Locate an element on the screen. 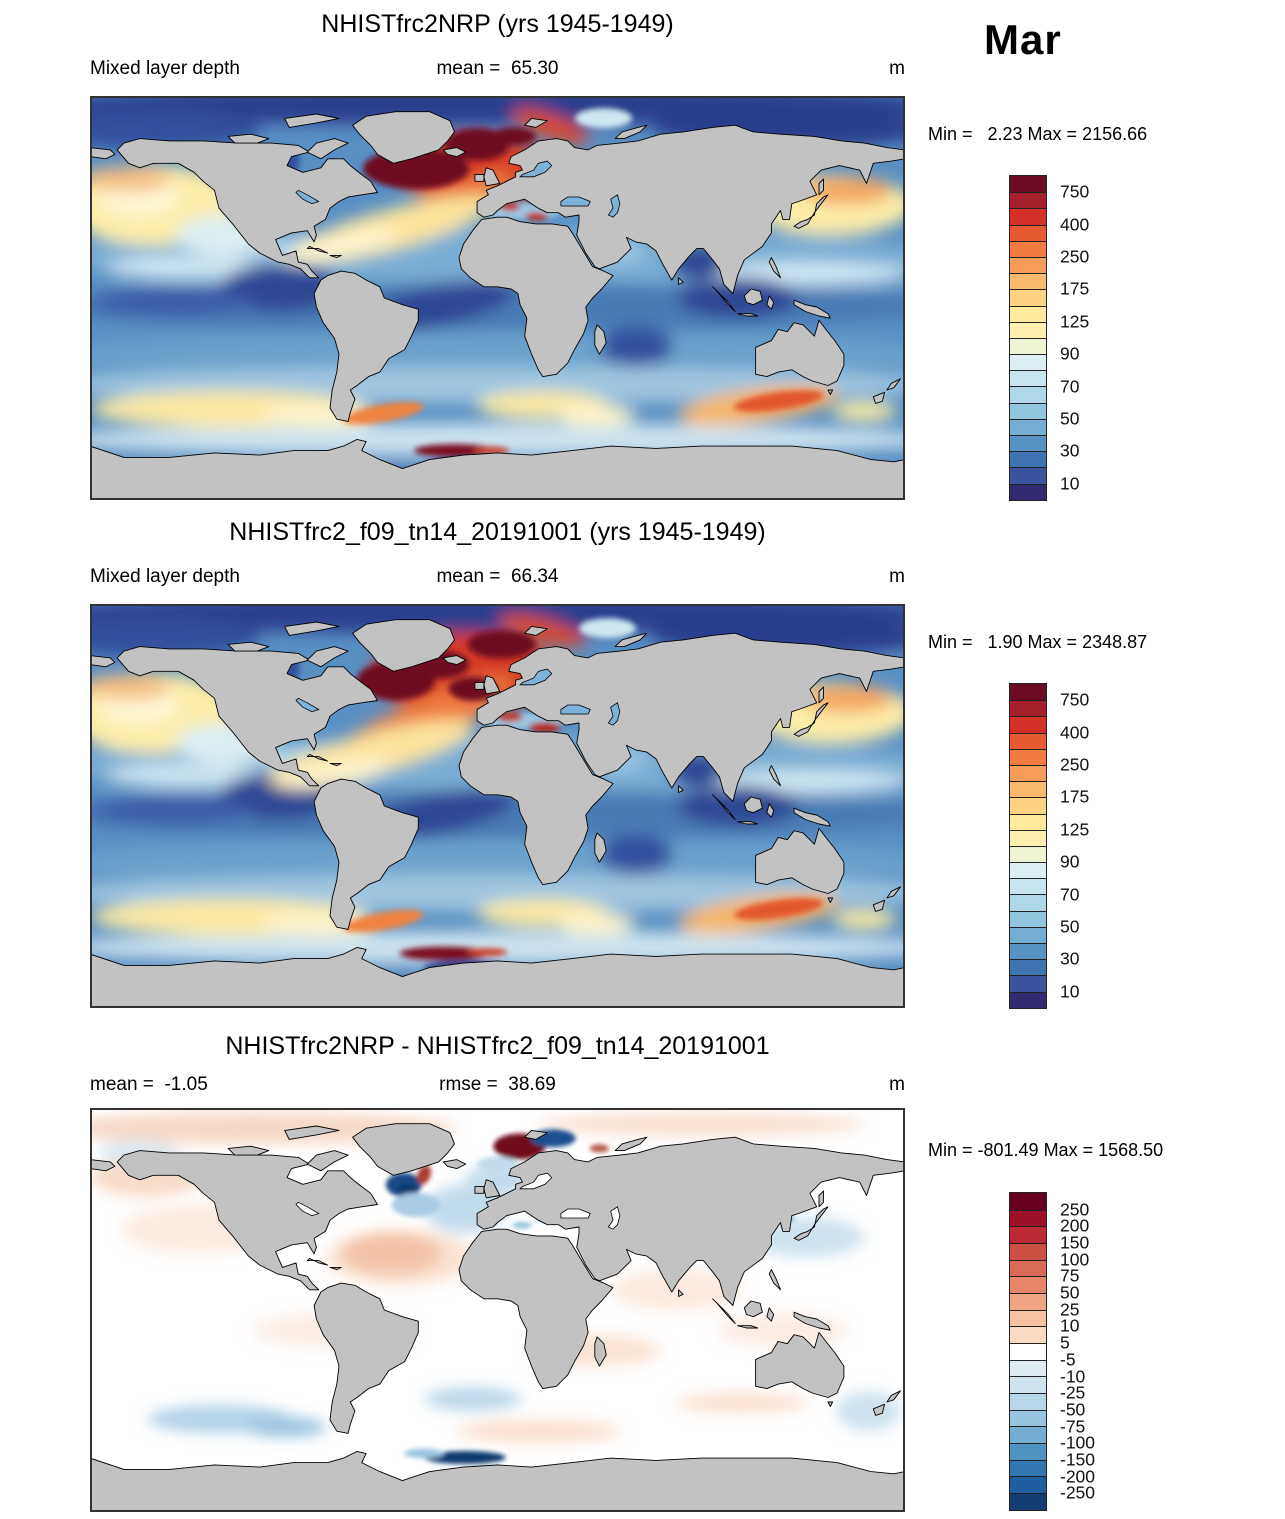  colorbar-tick-label: -10 is located at coordinates (1073, 1376).